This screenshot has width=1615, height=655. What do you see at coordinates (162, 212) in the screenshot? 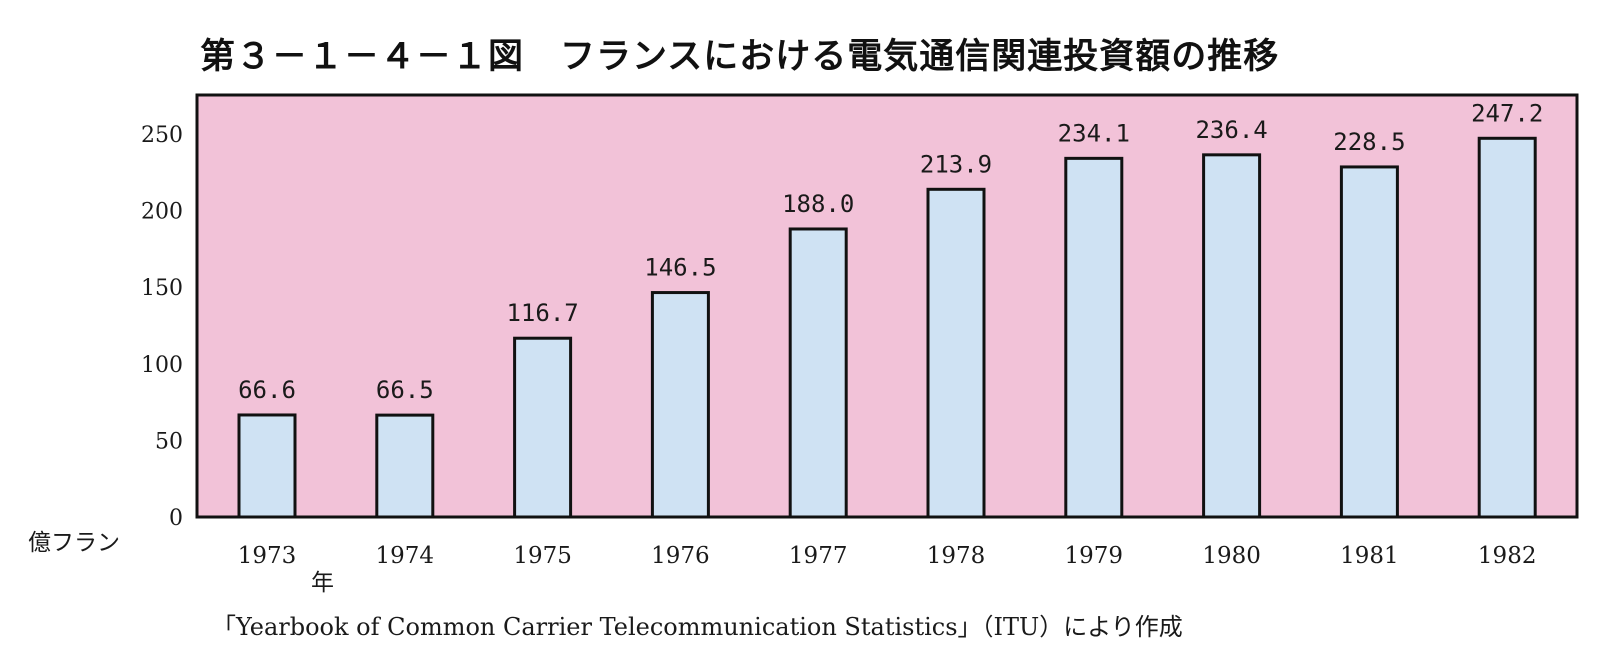
I see `y-tick-label: 200` at bounding box center [162, 212].